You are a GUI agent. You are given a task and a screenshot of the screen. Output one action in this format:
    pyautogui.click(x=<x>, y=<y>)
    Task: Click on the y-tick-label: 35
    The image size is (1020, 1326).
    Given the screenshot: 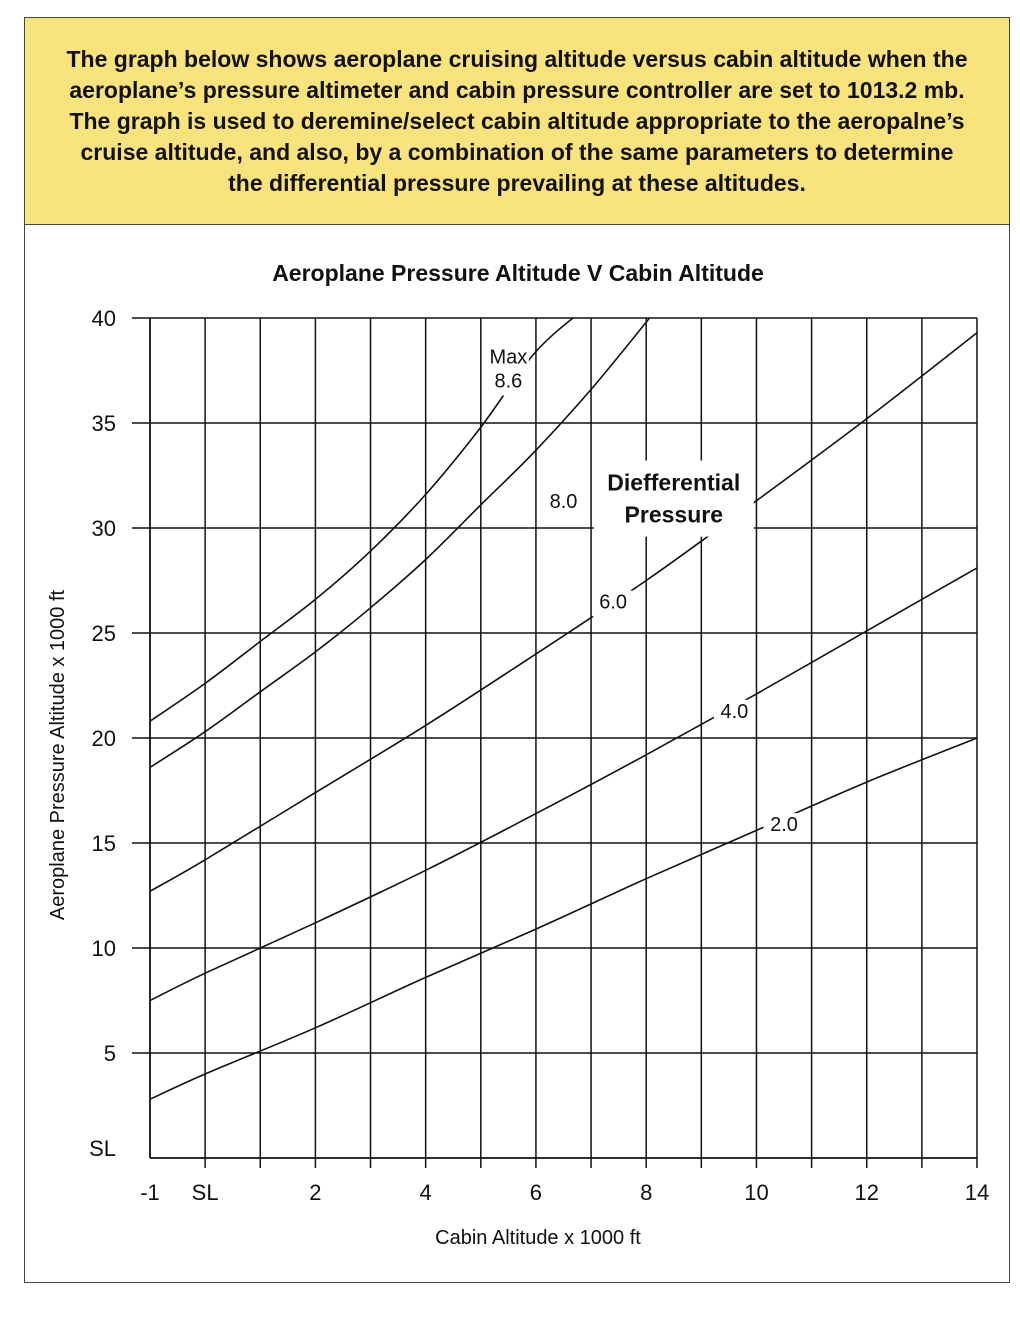 What is the action you would take?
    pyautogui.click(x=104, y=423)
    